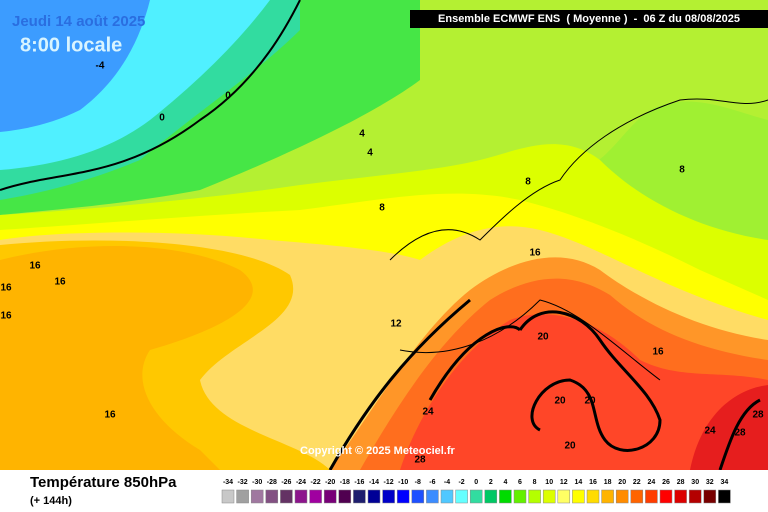  Describe the element at coordinates (418, 482) in the screenshot. I see `colorbar-tick-label: -8` at that location.